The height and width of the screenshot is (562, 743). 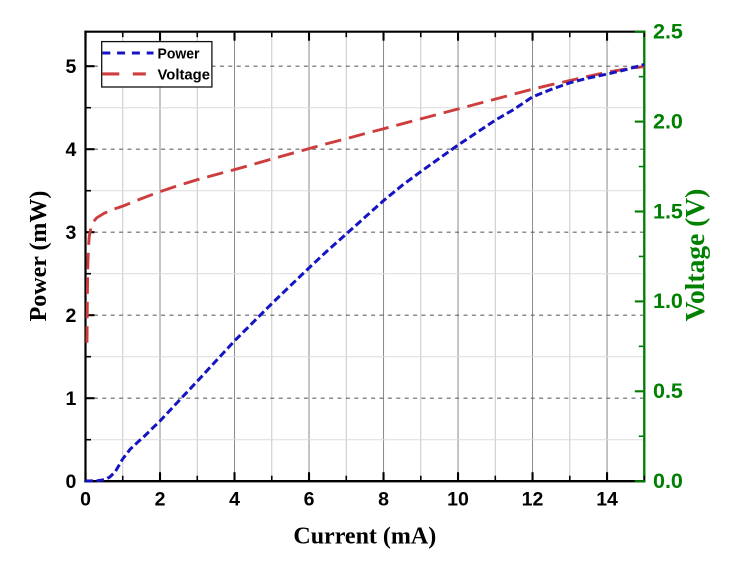 I want to click on svg-text: 12, so click(x=533, y=500).